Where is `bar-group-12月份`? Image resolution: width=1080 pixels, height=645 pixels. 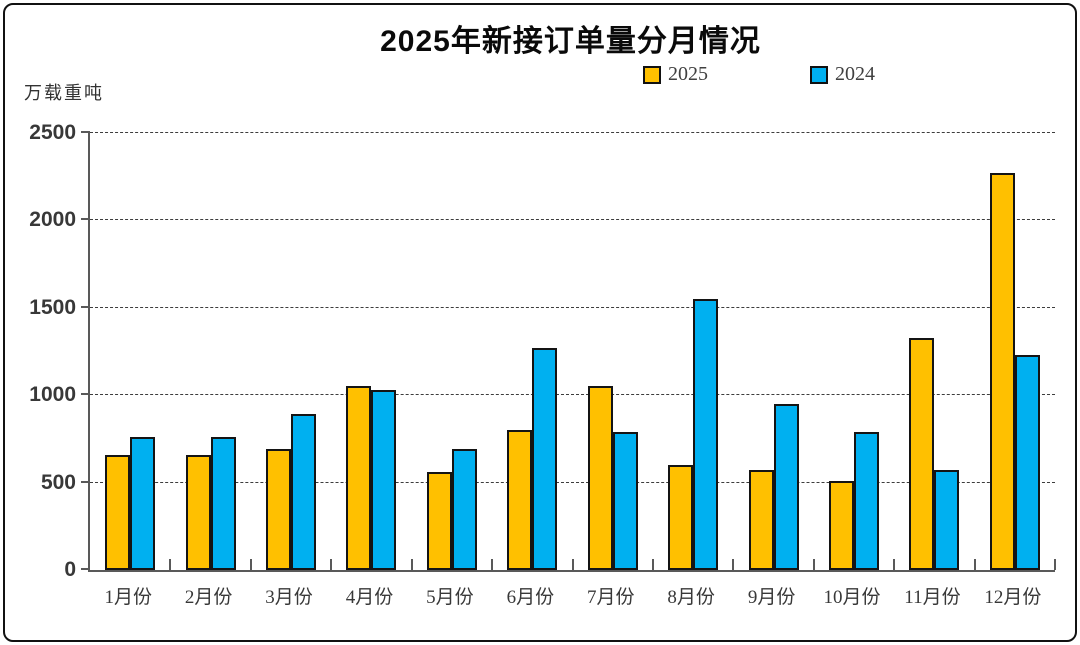 bar-group-12月份 is located at coordinates (1015, 351).